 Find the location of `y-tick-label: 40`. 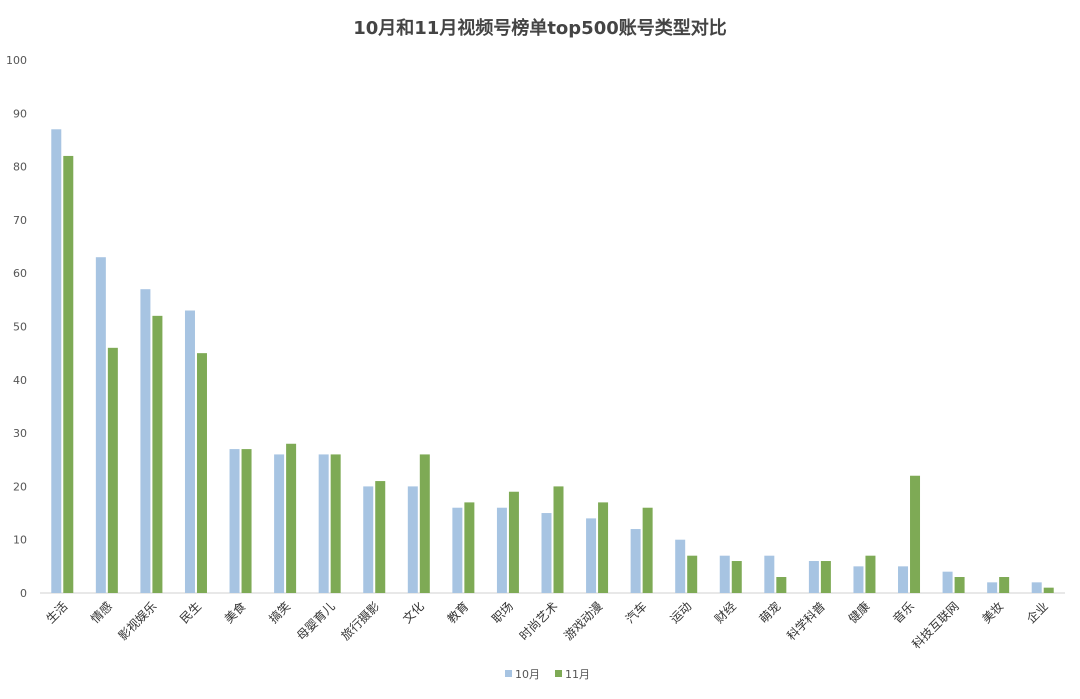

y-tick-label: 40 is located at coordinates (20, 380).